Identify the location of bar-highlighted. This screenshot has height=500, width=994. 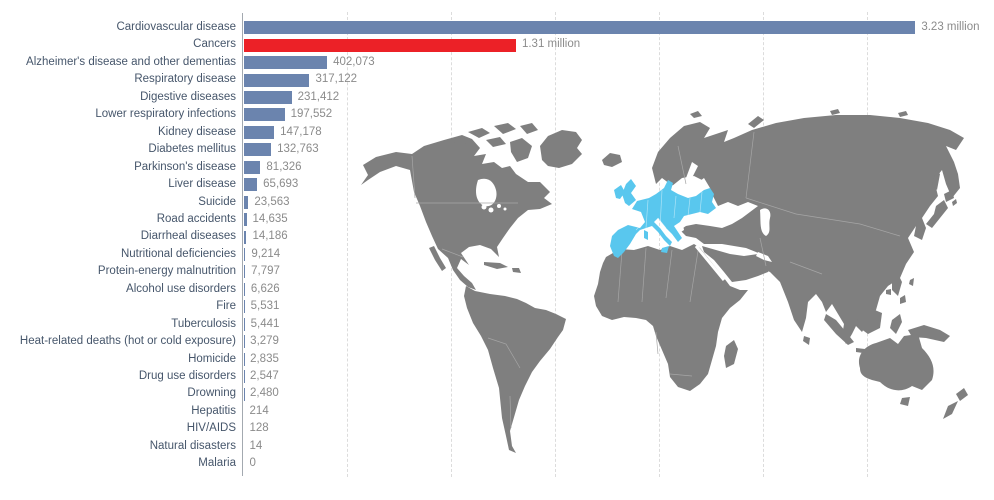
(379, 45).